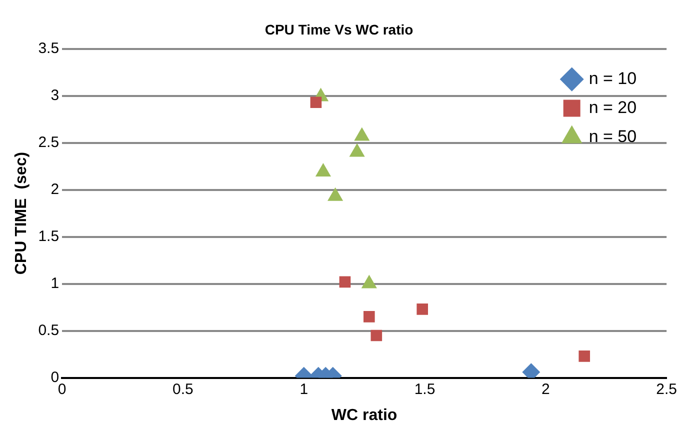  Describe the element at coordinates (339, 29) in the screenshot. I see `chart-title: CPU Time Vs WC ratio` at that location.